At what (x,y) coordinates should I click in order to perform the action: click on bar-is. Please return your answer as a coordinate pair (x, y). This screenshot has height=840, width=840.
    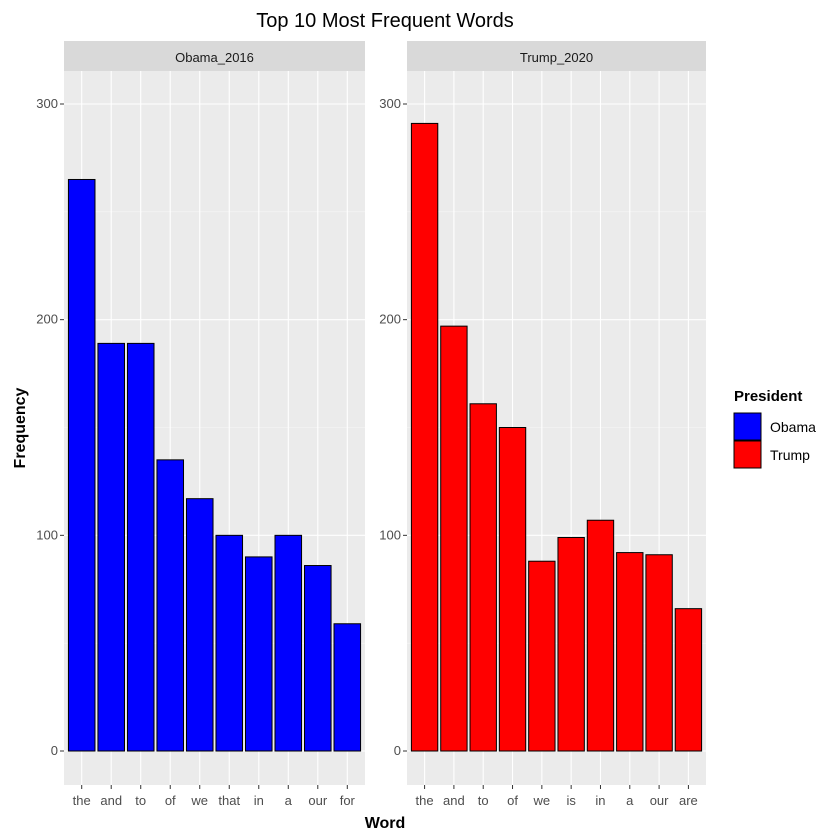
    Looking at the image, I should click on (571, 644).